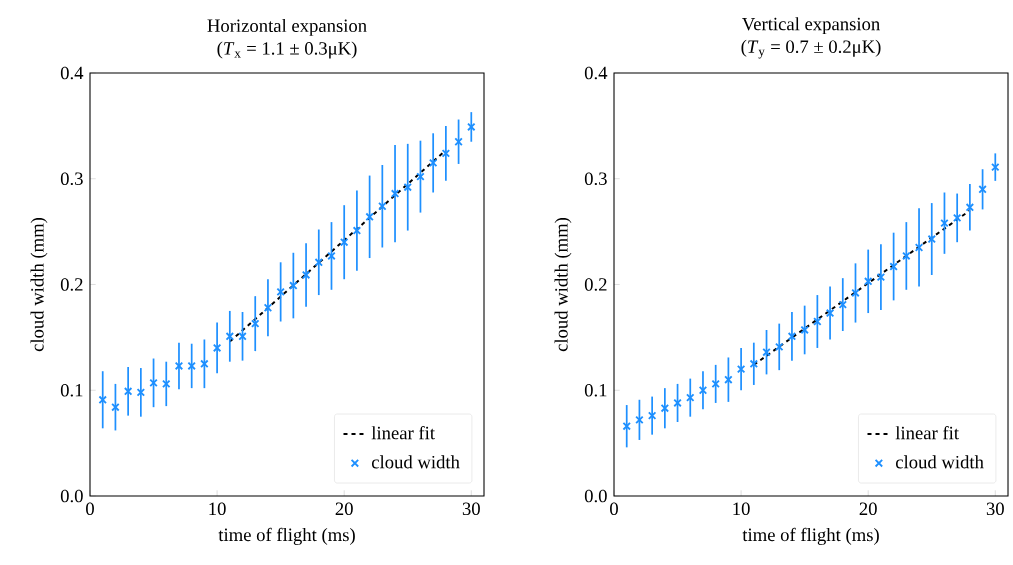 Image resolution: width=1013 pixels, height=565 pixels. Describe the element at coordinates (811, 49) in the screenshot. I see `chart-subtitle: (T$_{y}$ = 0.7 ± 0.2μK)` at that location.